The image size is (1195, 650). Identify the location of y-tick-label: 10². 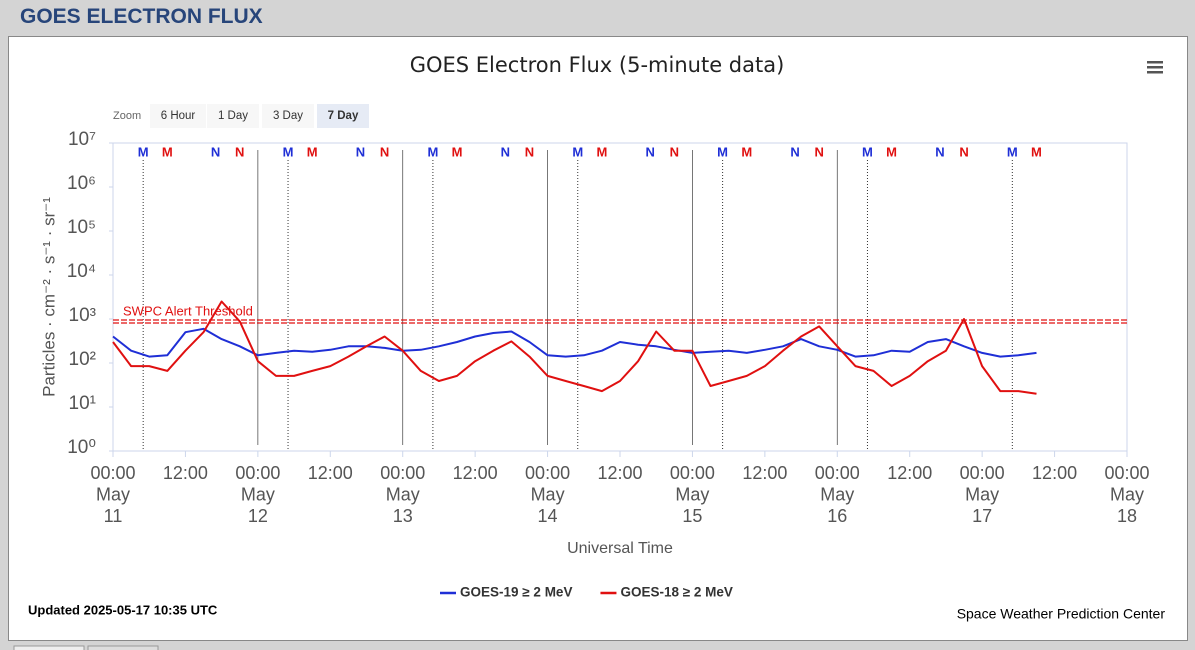
(82, 359).